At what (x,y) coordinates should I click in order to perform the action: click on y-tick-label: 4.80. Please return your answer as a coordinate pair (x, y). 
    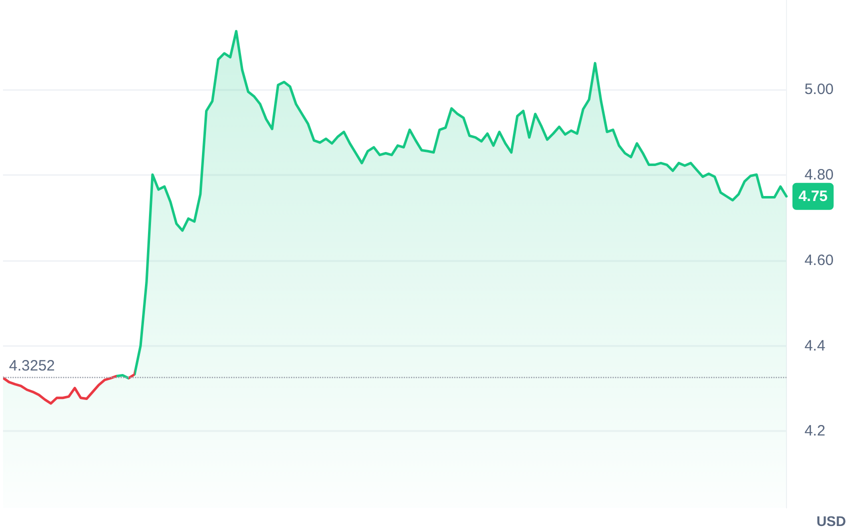
    Looking at the image, I should click on (819, 175).